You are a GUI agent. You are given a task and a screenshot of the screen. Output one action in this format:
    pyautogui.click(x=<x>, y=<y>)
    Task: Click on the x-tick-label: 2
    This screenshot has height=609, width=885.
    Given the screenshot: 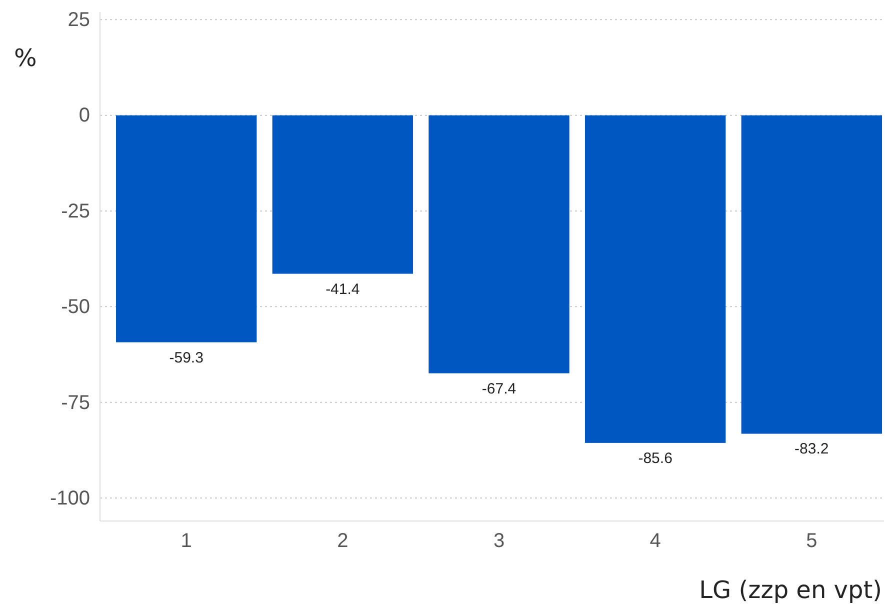 What is the action you would take?
    pyautogui.click(x=342, y=541)
    